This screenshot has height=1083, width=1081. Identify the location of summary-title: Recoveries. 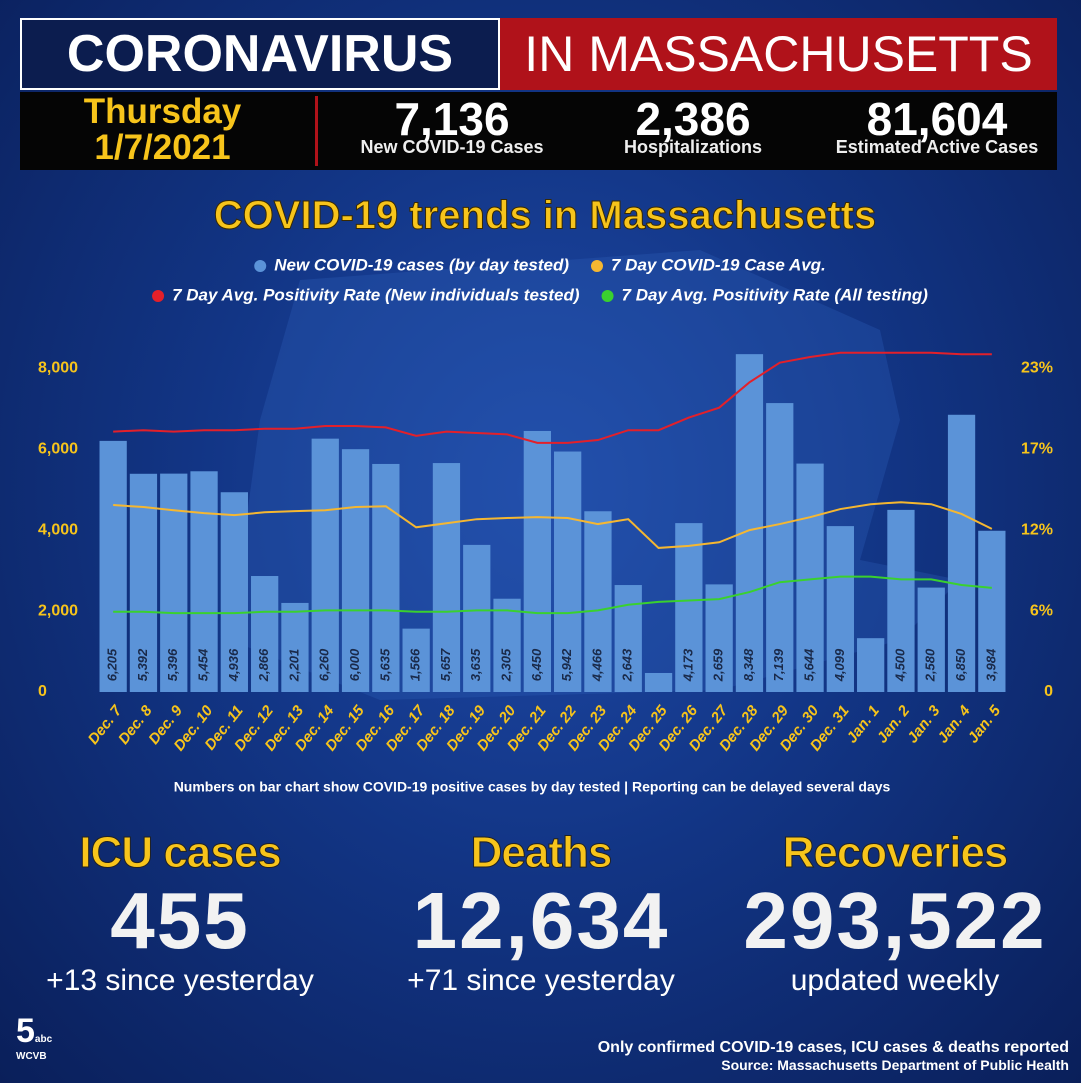
(895, 853).